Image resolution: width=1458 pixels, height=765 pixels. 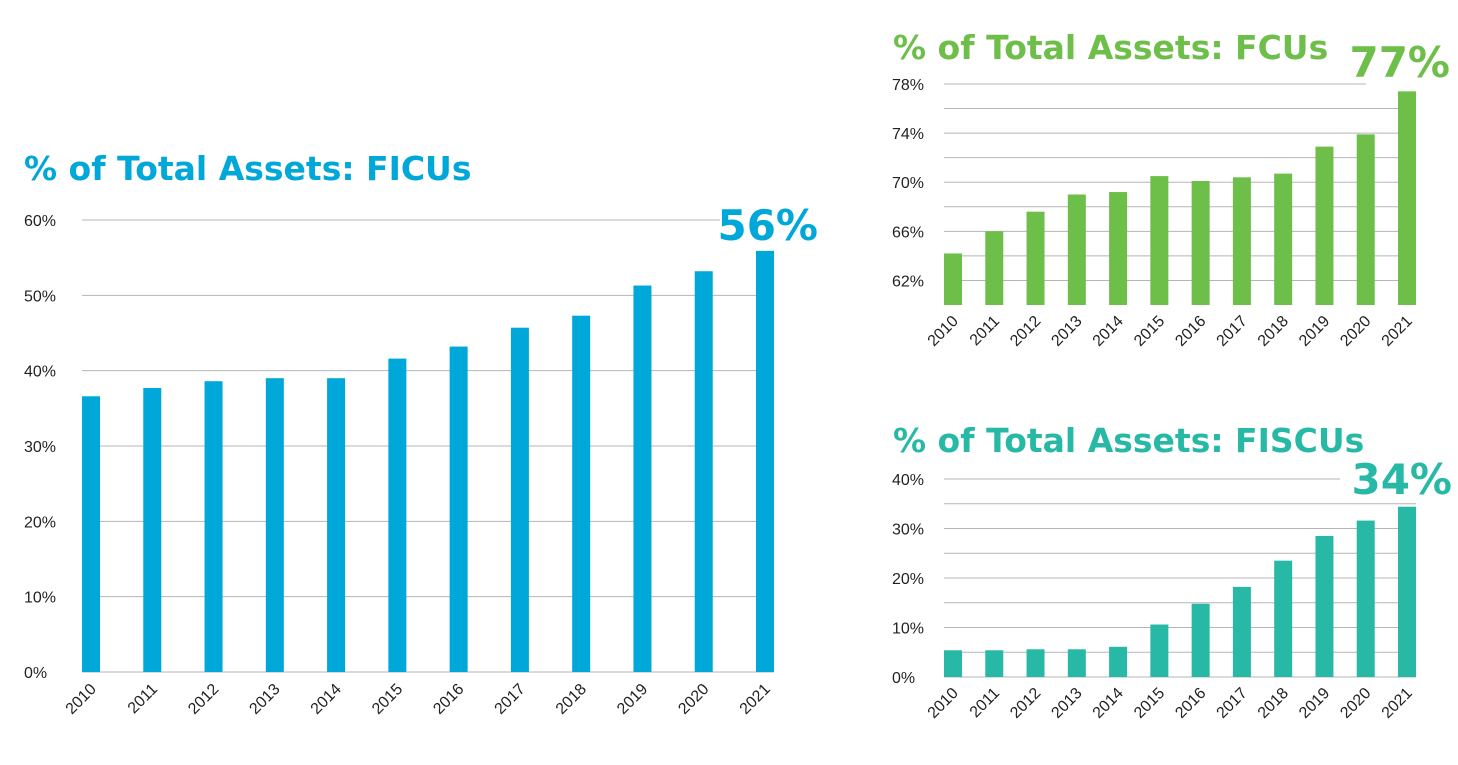 What do you see at coordinates (767, 225) in the screenshot?
I see `callout-ficu: 56%` at bounding box center [767, 225].